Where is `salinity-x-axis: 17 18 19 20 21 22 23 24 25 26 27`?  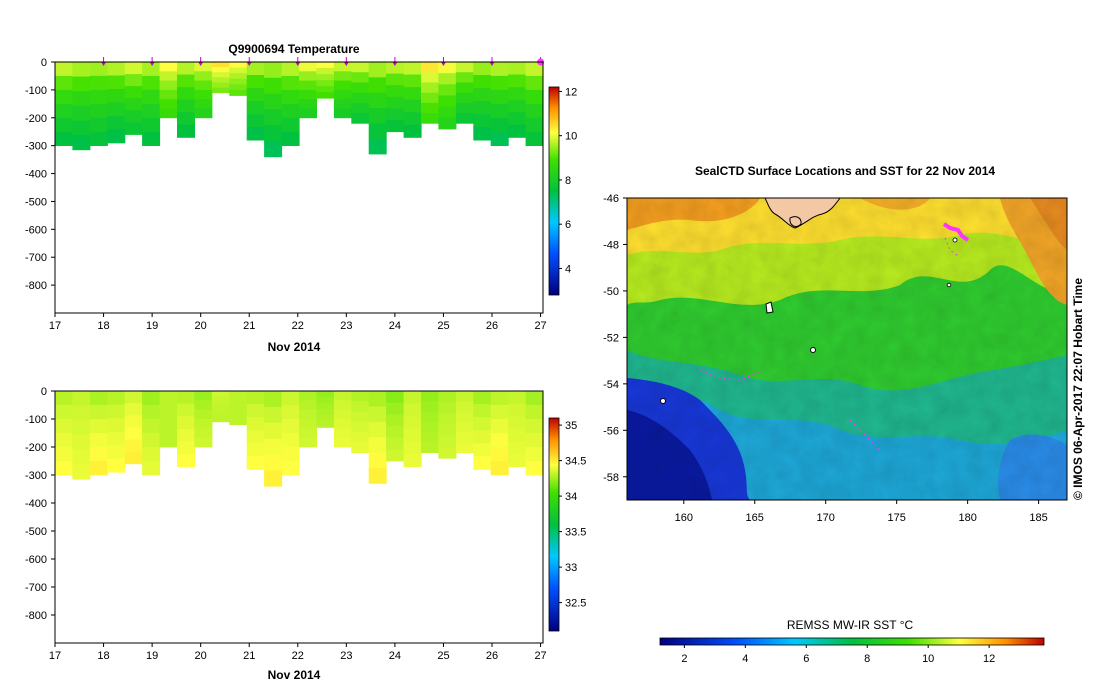 salinity-x-axis: 17 18 19 20 21 22 23 24 25 26 27 is located at coordinates (298, 652).